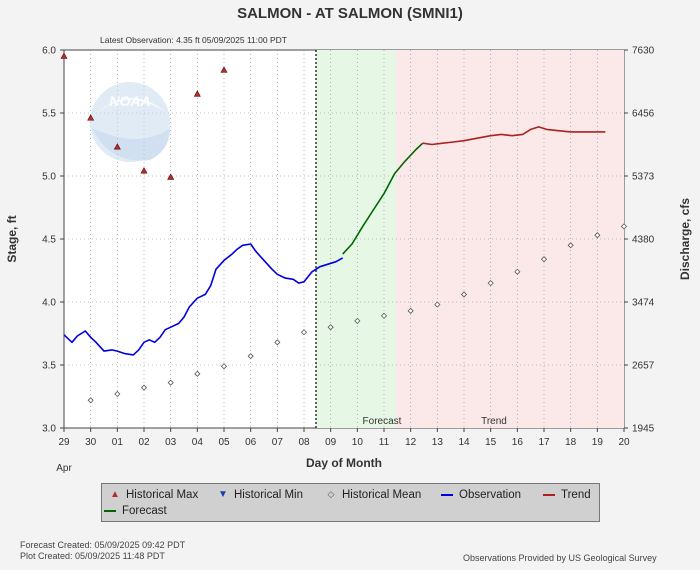  What do you see at coordinates (643, 429) in the screenshot?
I see `y2-tick-label: 1945` at bounding box center [643, 429].